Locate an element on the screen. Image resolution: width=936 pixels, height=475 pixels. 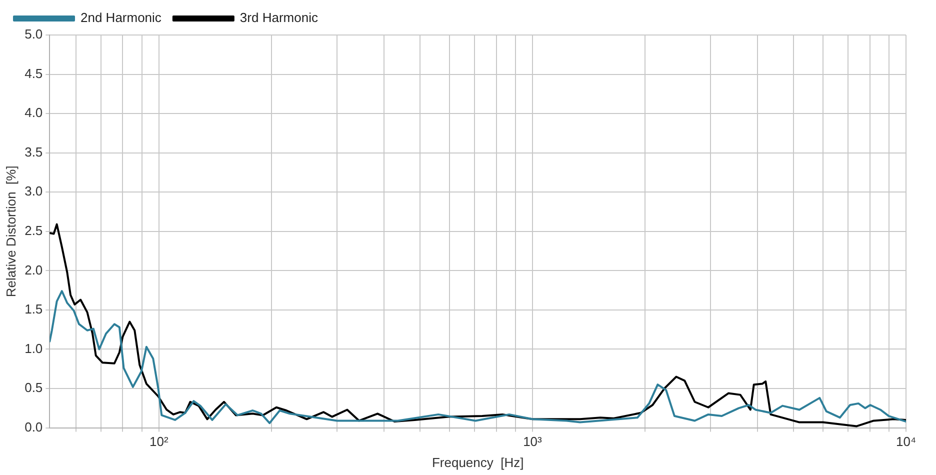
y-tick-label: 3.0 is located at coordinates (33, 191).